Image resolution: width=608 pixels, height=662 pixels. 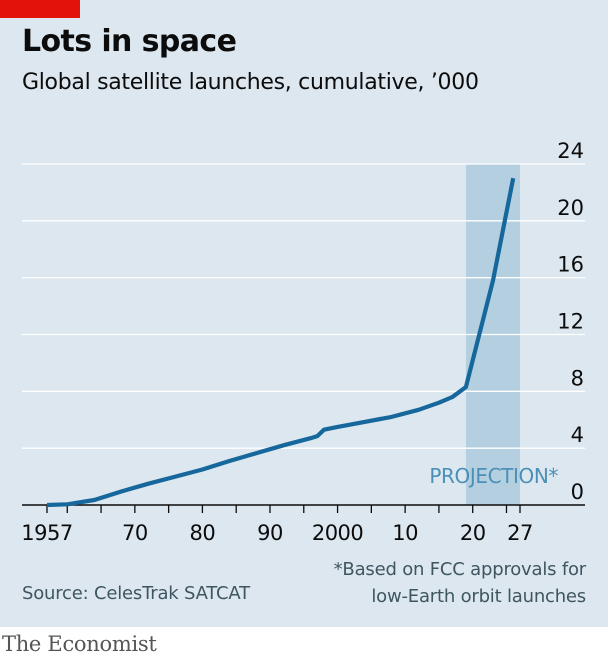 I want to click on y-tick-label-24: 24, so click(x=570, y=151).